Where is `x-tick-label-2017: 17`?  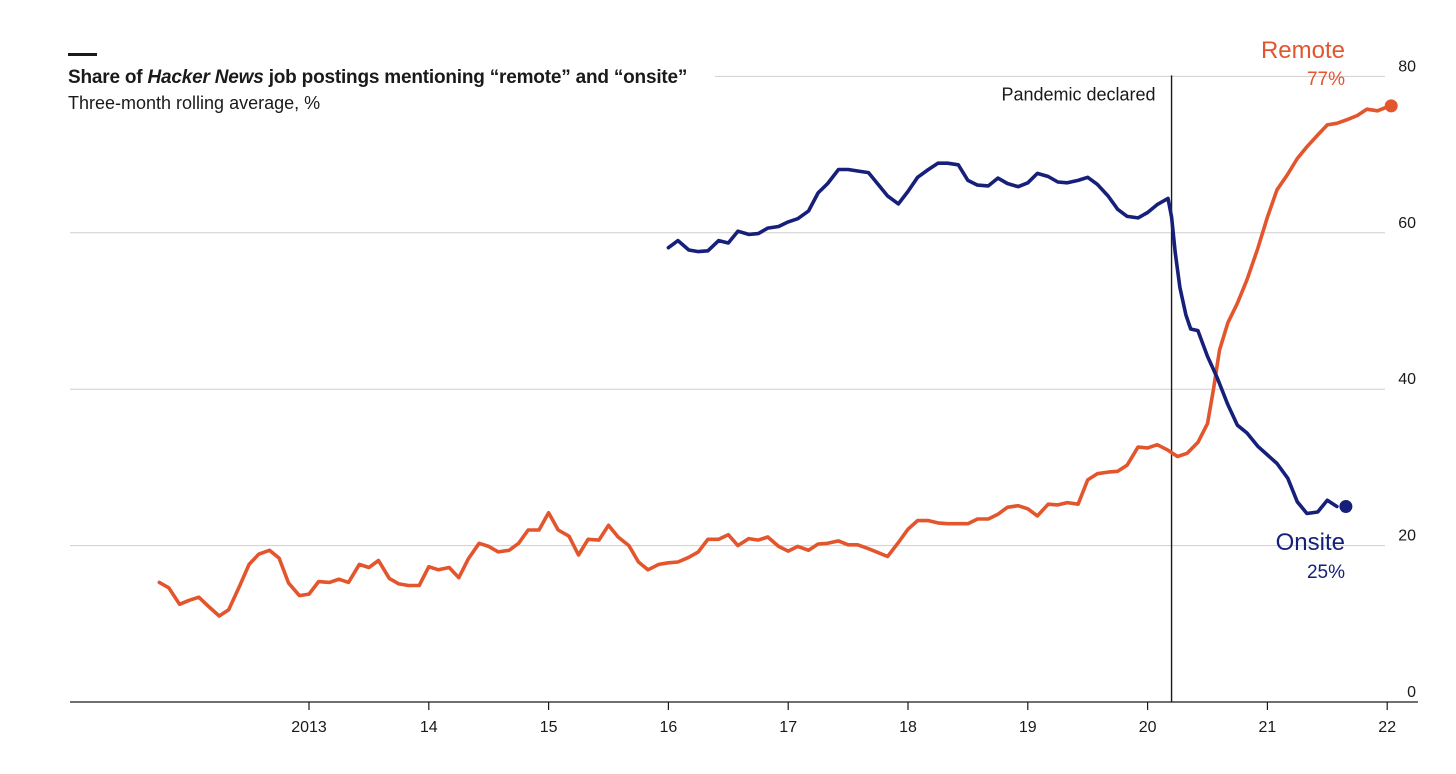
x-tick-label-2017: 17 is located at coordinates (788, 727).